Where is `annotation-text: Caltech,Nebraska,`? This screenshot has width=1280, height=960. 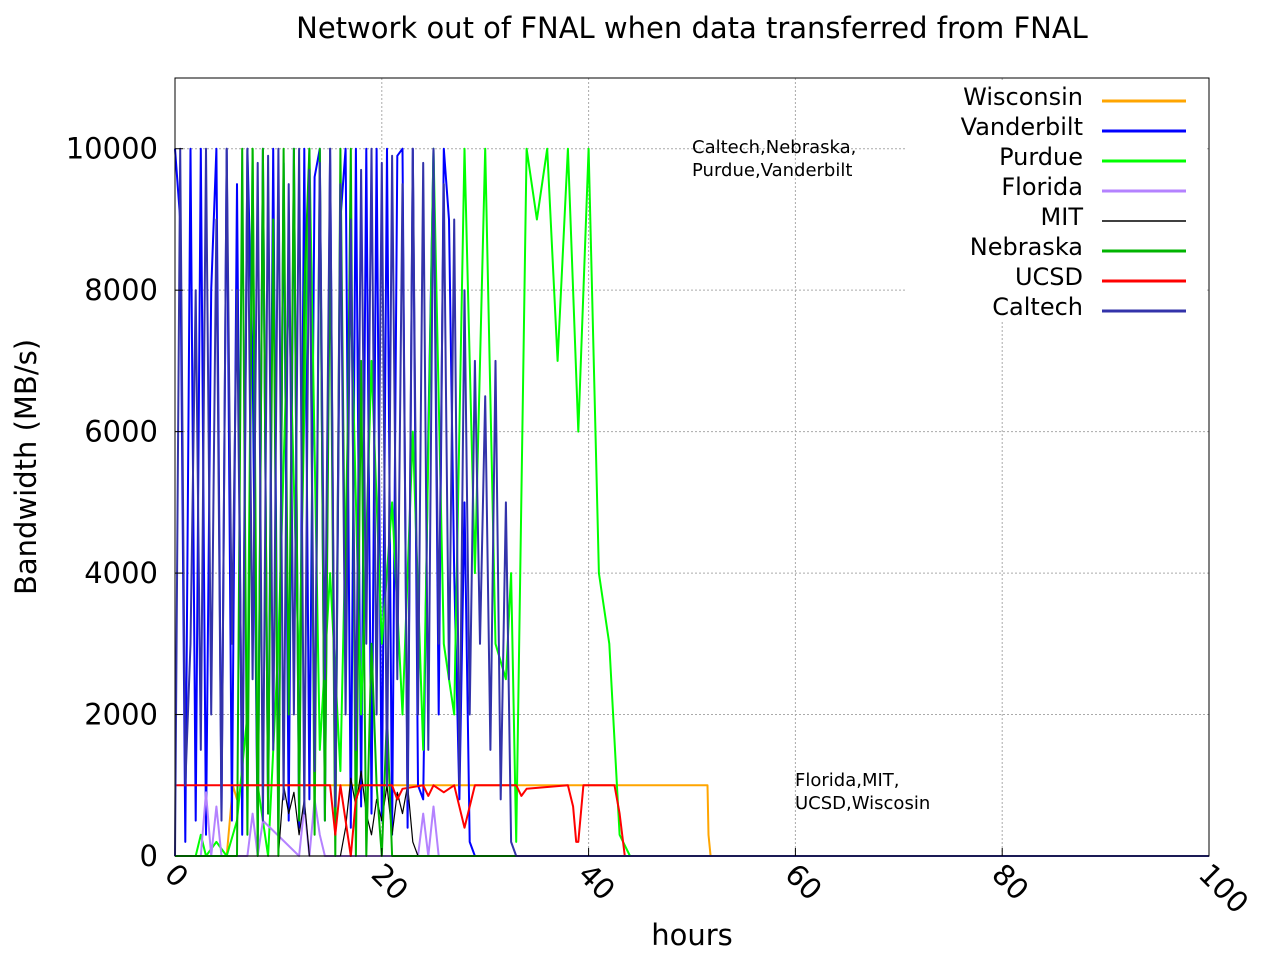
annotation-text: Caltech,Nebraska, is located at coordinates (774, 147).